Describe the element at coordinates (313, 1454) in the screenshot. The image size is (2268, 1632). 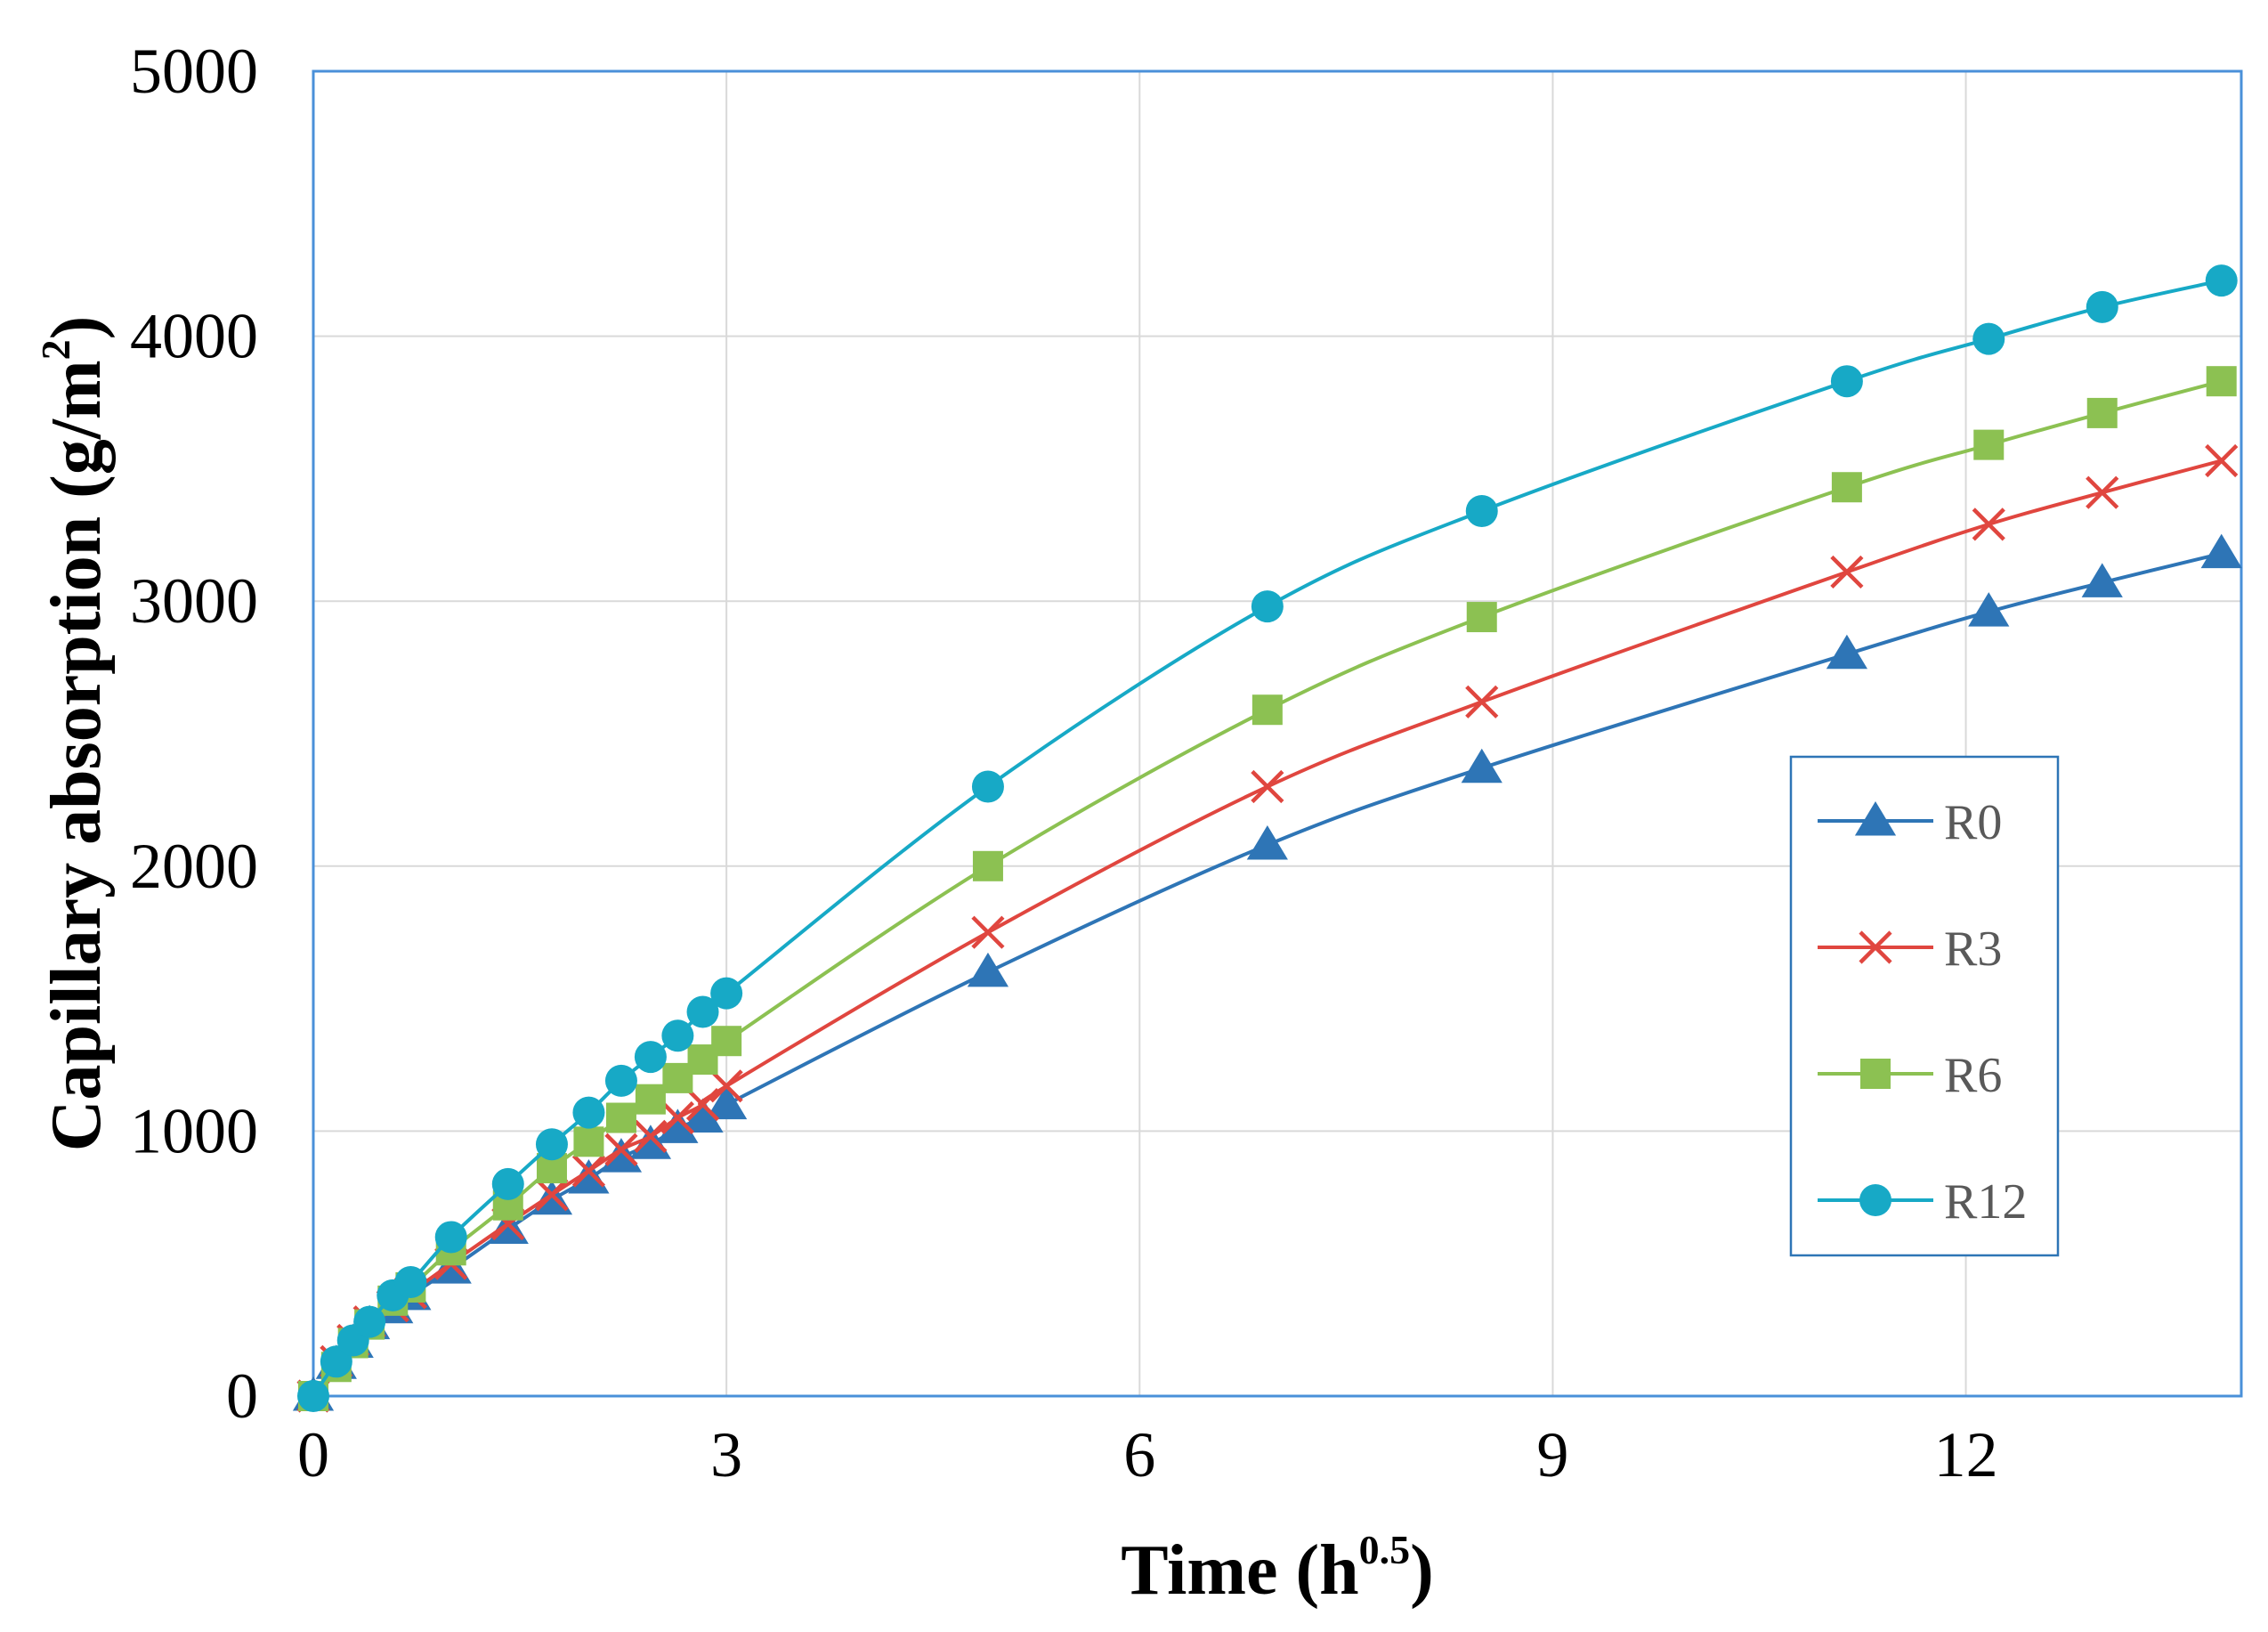
I see `x-tick-label: 0` at that location.